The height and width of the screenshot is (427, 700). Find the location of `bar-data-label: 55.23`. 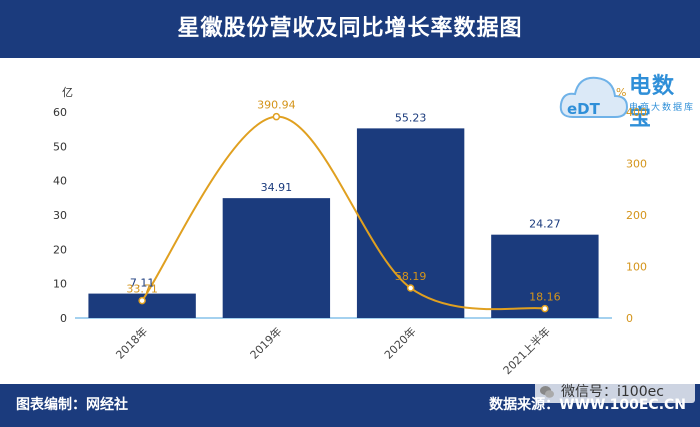

bar-data-label: 55.23 is located at coordinates (411, 117).